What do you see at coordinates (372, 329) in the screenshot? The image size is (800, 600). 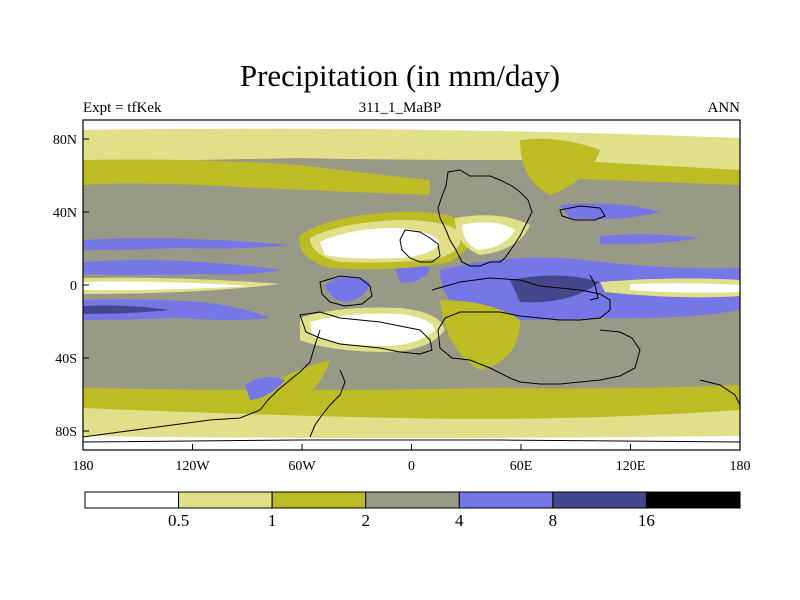 I see `field-southern-africa-dry` at bounding box center [372, 329].